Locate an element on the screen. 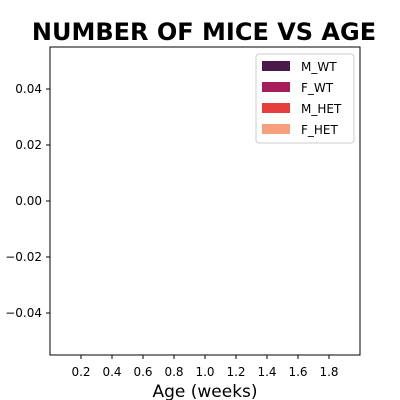  x-axis: 0.2 0.4 0.6 0.8 1.0 1.2 1.4 1.6 1.8 is located at coordinates (204, 367).